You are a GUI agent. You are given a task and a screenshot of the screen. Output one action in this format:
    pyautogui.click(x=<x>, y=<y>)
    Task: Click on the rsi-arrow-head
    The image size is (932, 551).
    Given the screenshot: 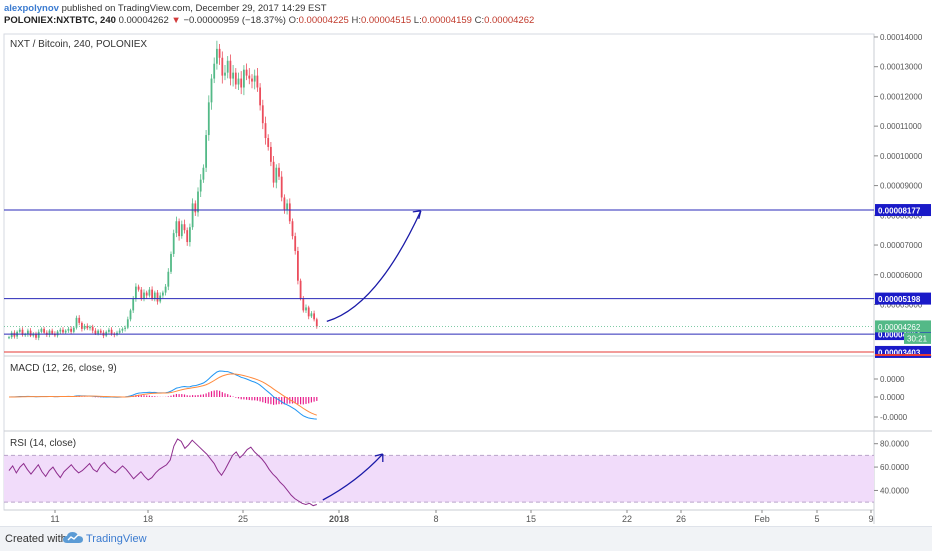 What is the action you would take?
    pyautogui.click(x=379, y=457)
    